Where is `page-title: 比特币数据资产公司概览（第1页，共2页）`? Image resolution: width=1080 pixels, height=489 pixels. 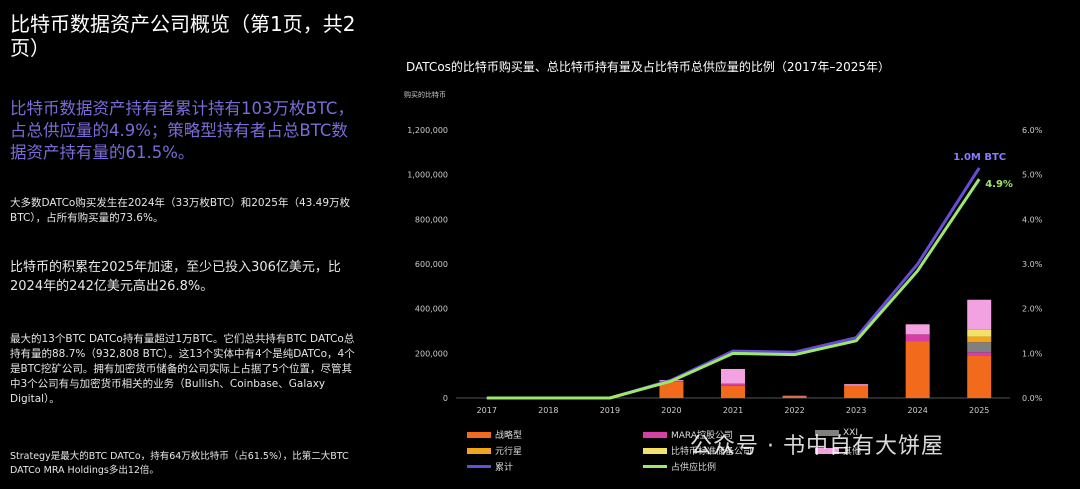 page-title: 比特币数据资产公司概览（第1页，共2页） is located at coordinates (183, 36).